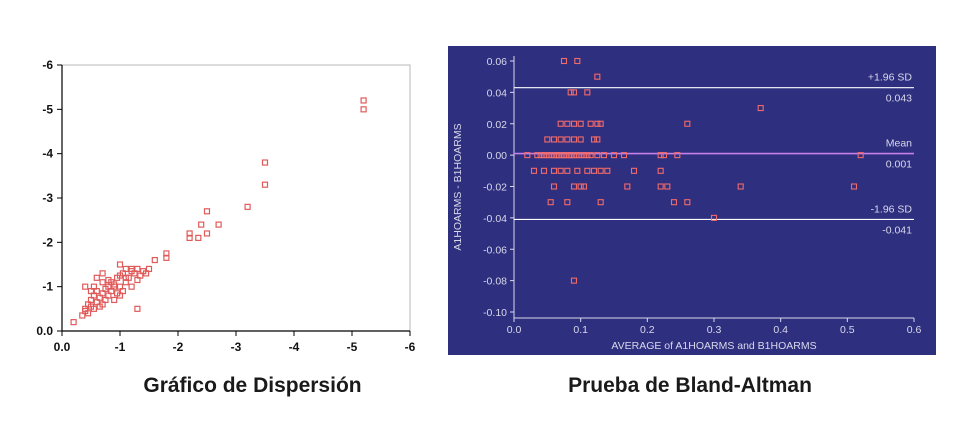 The image size is (954, 441). I want to click on reference-line-label: -1.96 SD, so click(892, 209).